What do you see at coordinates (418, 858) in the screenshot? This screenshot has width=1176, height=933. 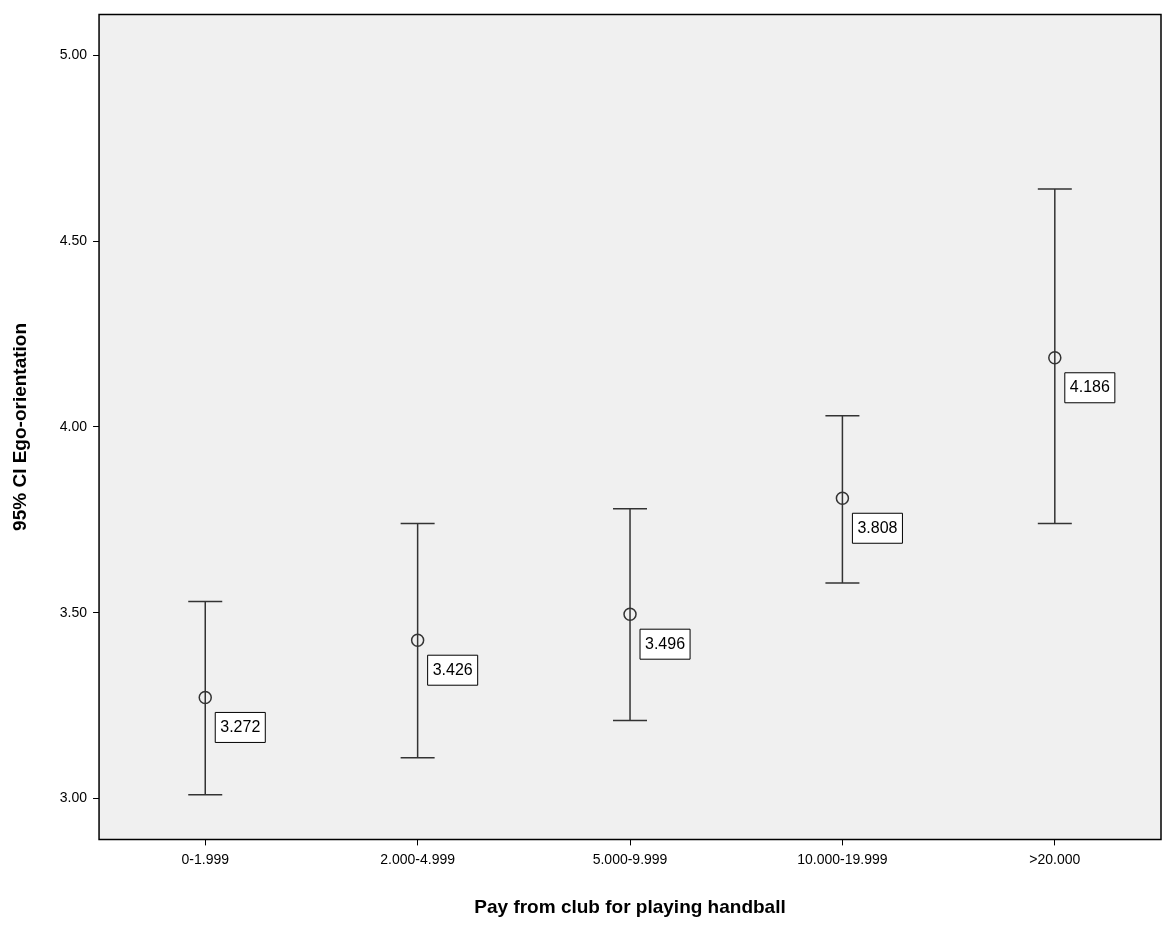 I see `x-tick-label: 2.000-4.999` at bounding box center [418, 858].